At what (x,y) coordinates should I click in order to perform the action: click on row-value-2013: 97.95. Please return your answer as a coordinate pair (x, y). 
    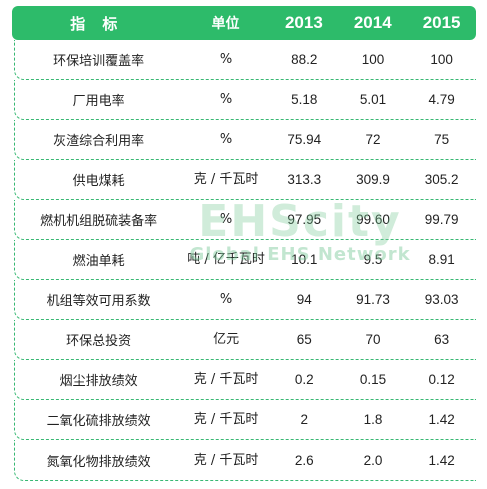
    Looking at the image, I should click on (304, 219).